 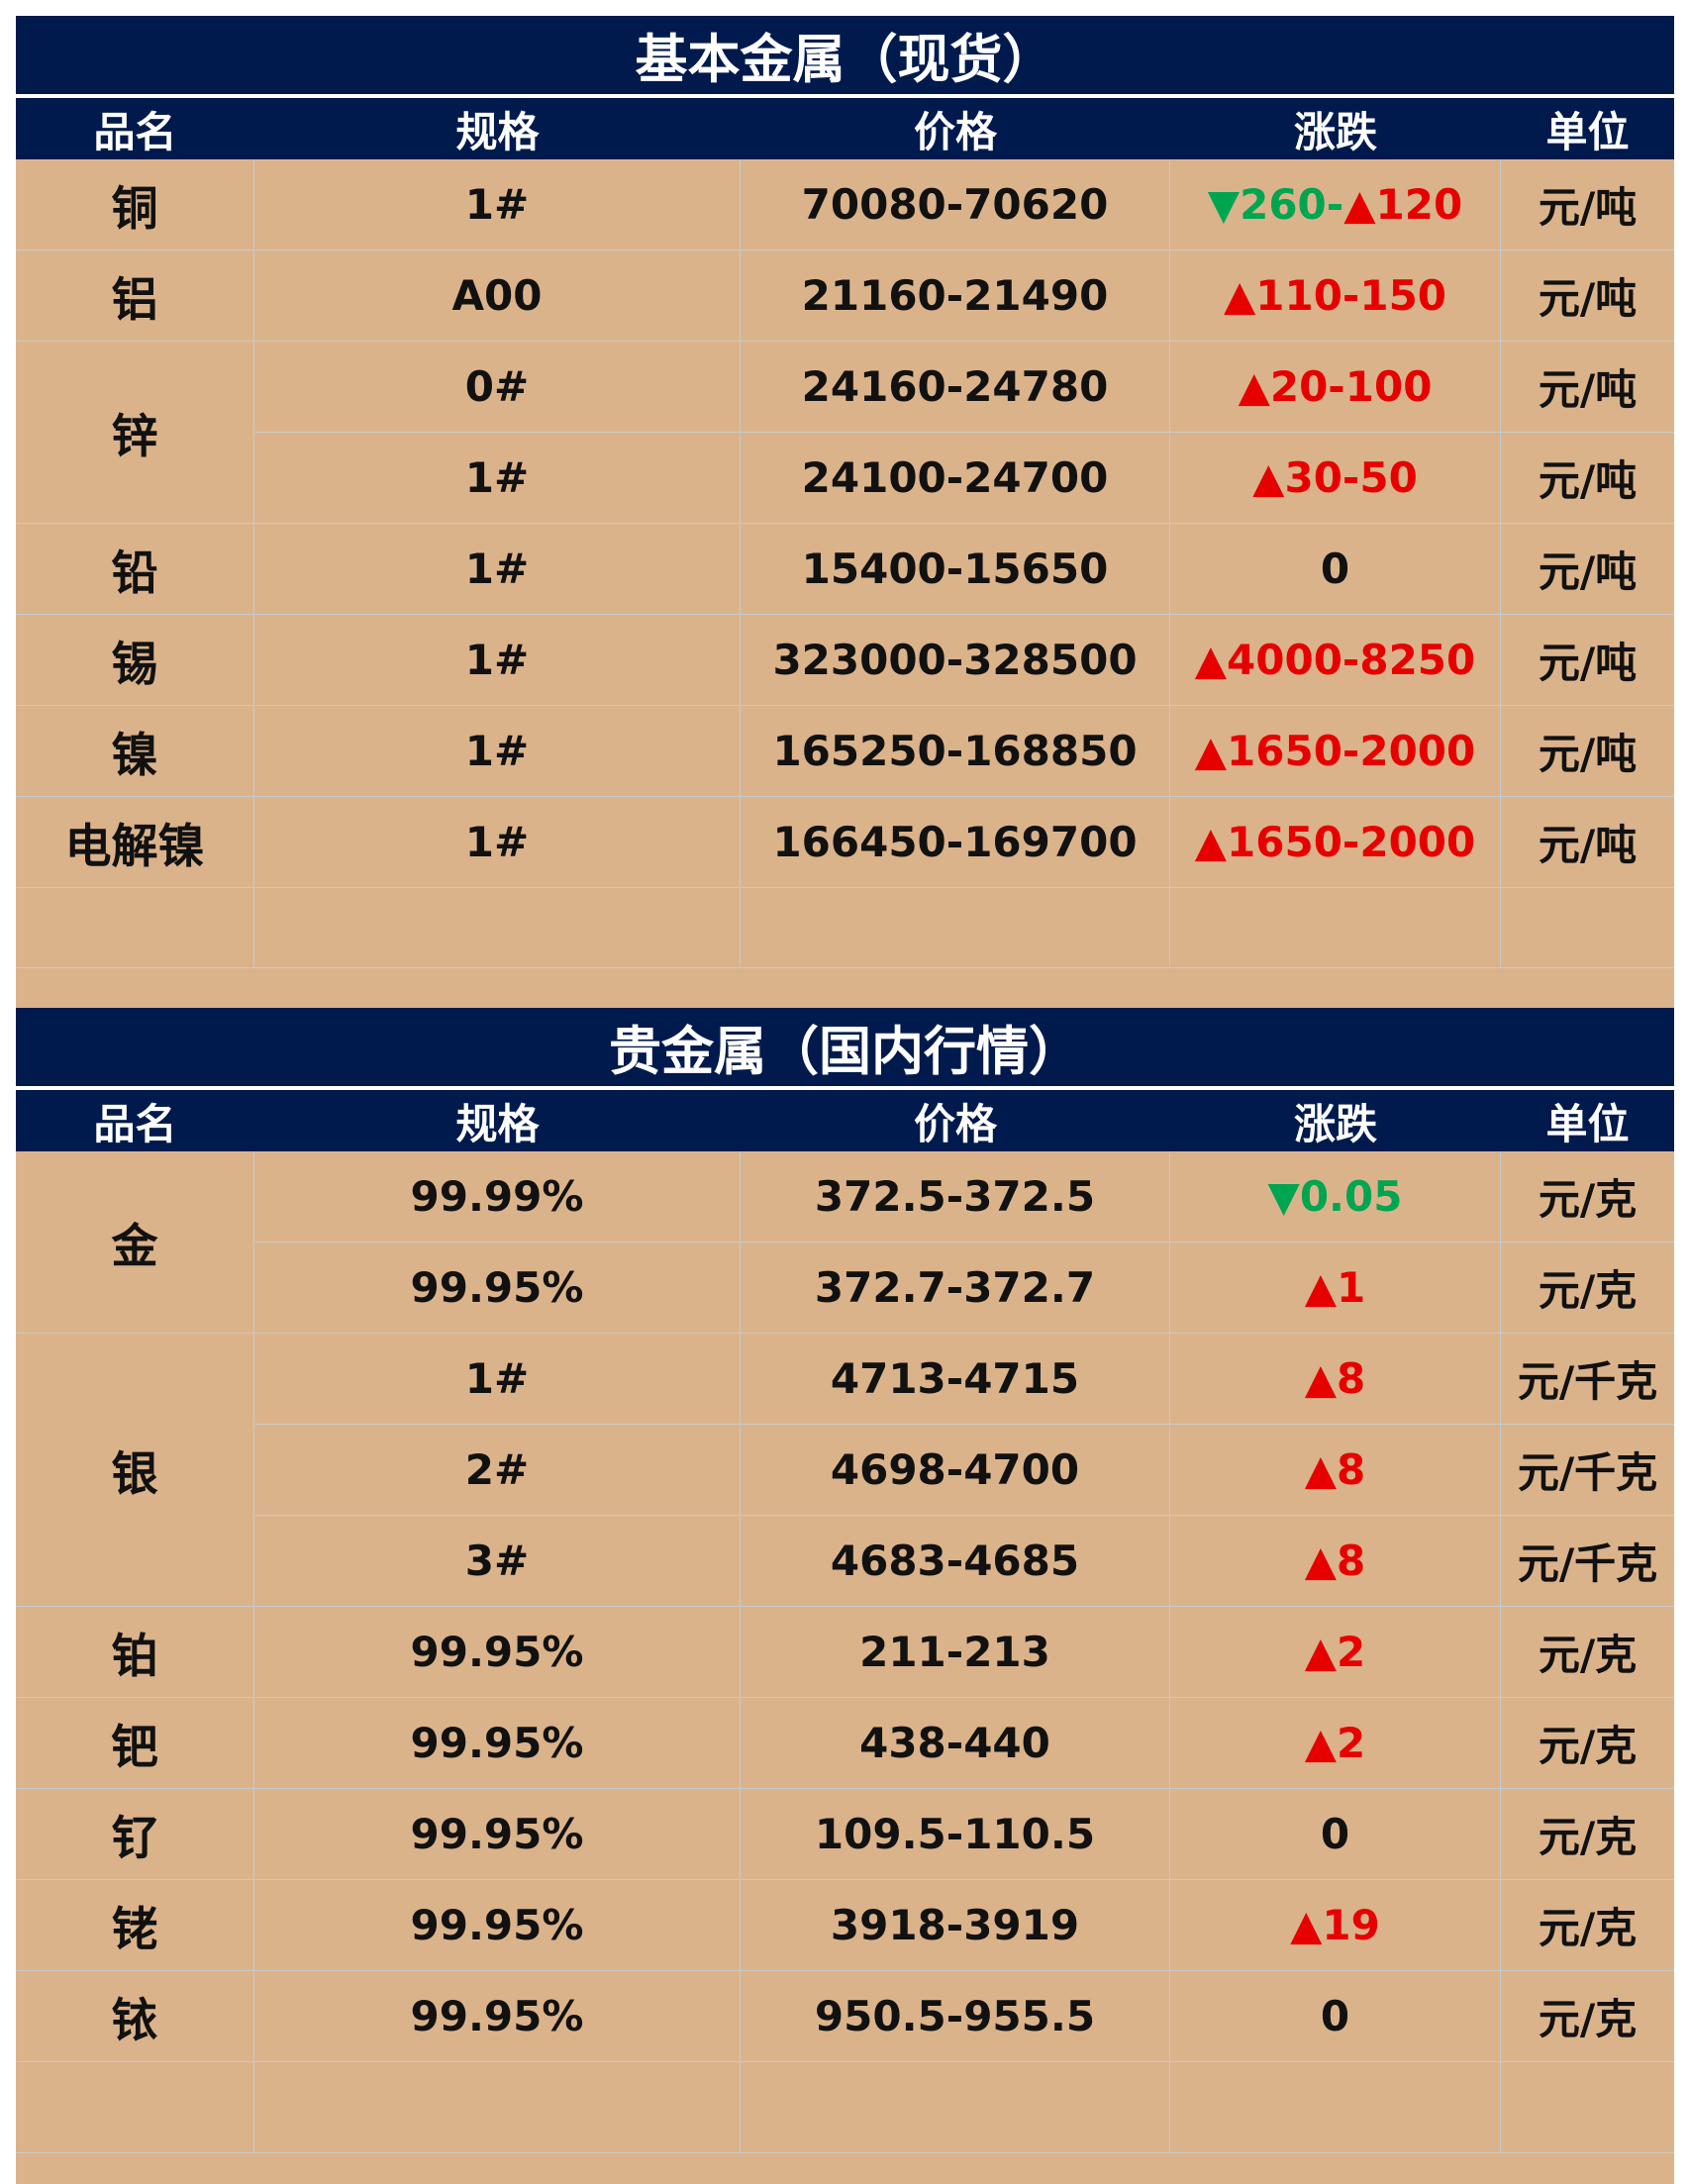 What do you see at coordinates (135, 2016) in the screenshot?
I see `metal-name-cell: 铱` at bounding box center [135, 2016].